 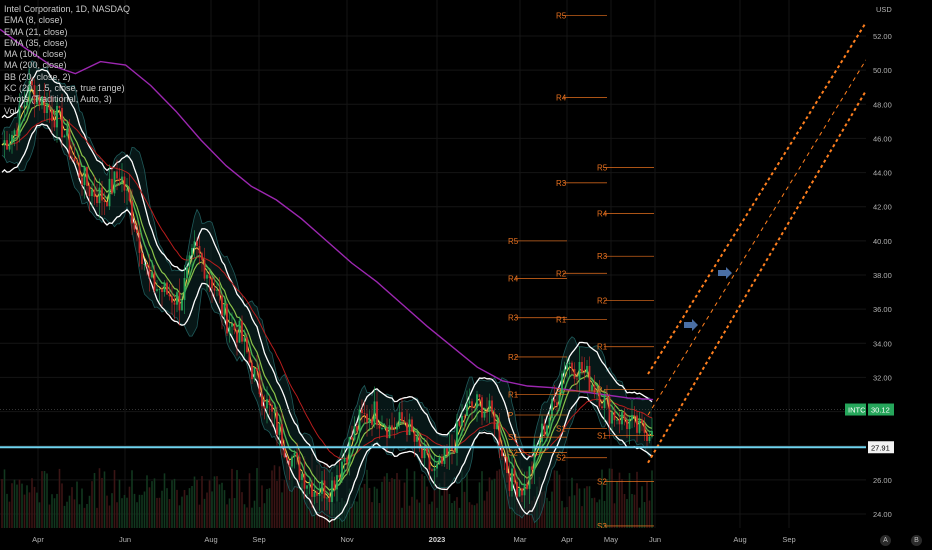 What do you see at coordinates (885, 540) in the screenshot?
I see `auto-scale-button: A` at bounding box center [885, 540].